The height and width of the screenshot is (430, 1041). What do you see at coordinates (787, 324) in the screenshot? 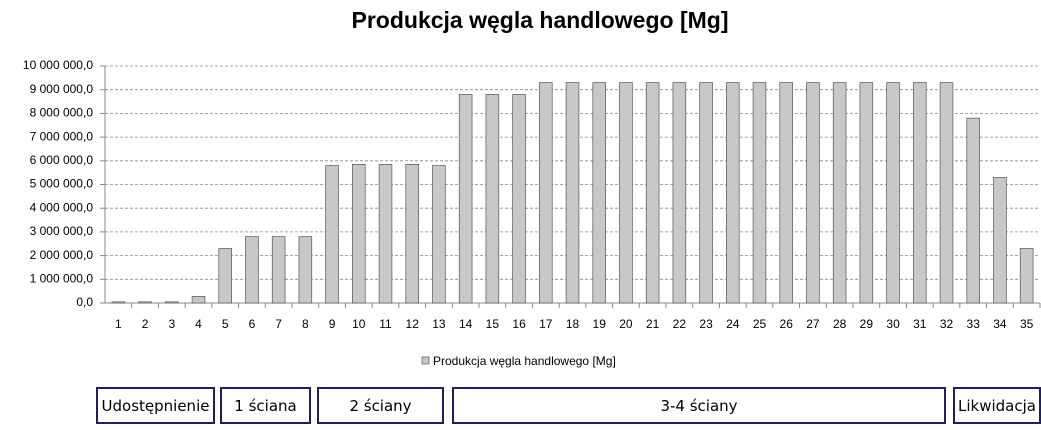
I see `x-tick-label: 26` at bounding box center [787, 324].